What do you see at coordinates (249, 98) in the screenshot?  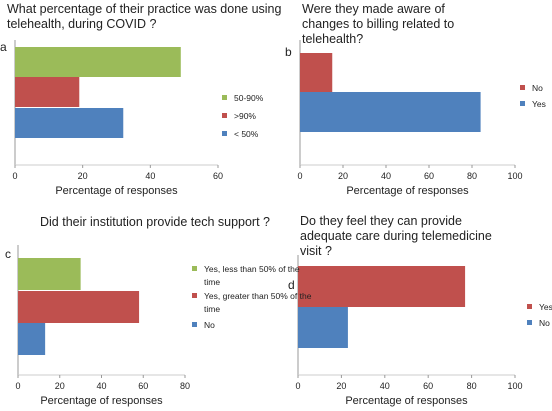 I see `legend-entry: 50-90%` at bounding box center [249, 98].